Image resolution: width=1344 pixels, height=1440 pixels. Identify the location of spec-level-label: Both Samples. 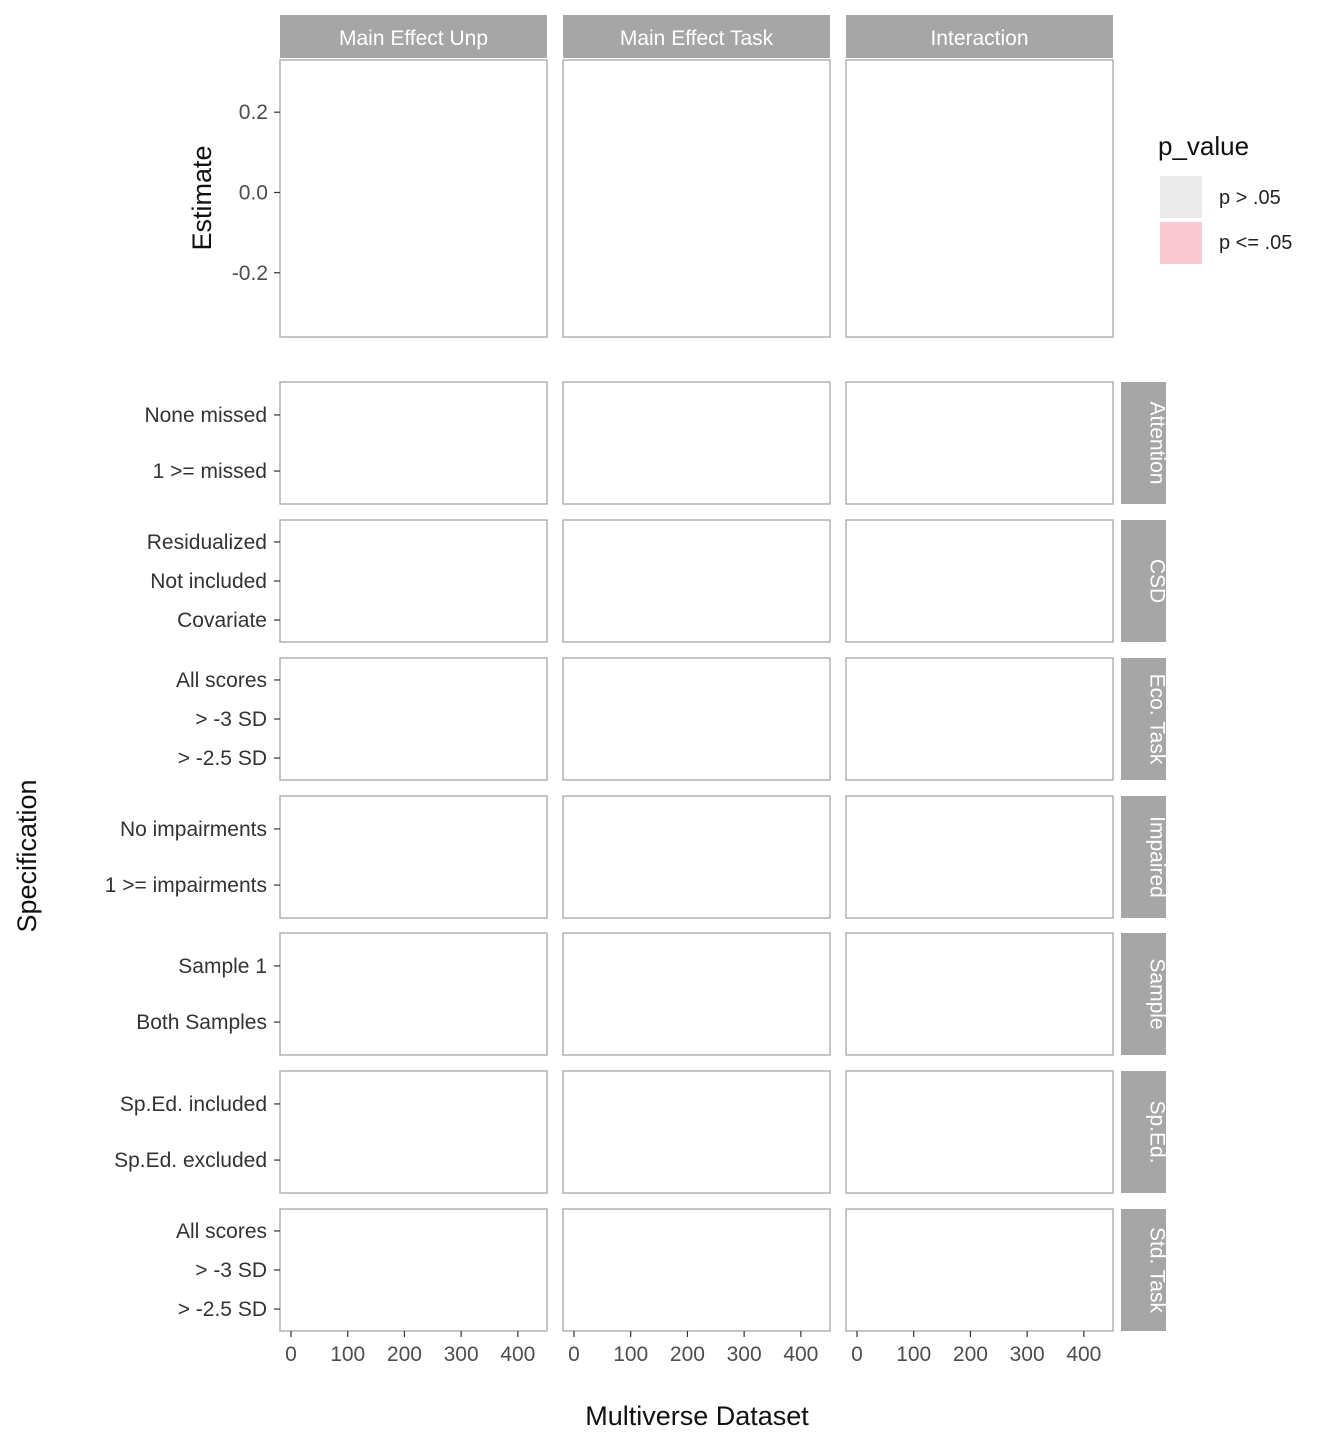
(201, 1022).